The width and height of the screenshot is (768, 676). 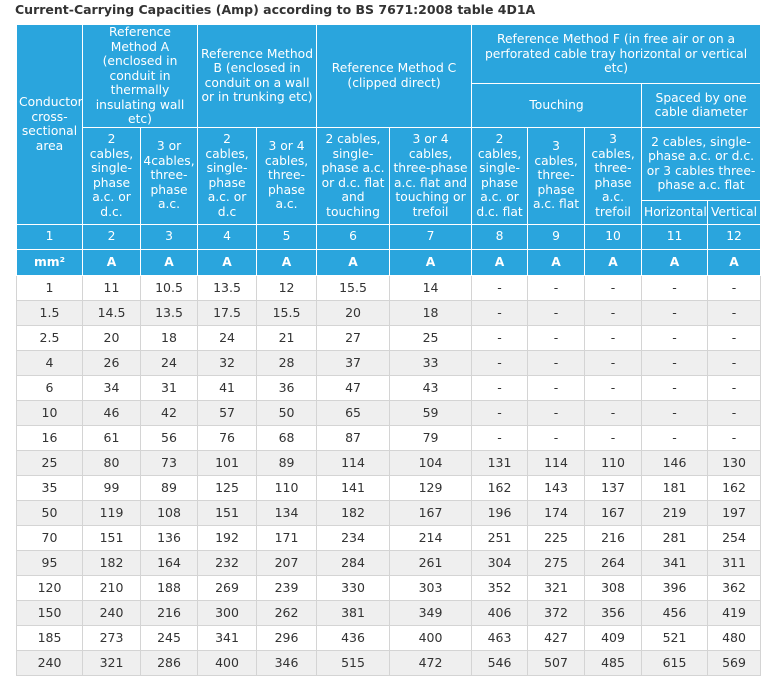 What do you see at coordinates (431, 612) in the screenshot?
I see `data-cell: 349` at bounding box center [431, 612].